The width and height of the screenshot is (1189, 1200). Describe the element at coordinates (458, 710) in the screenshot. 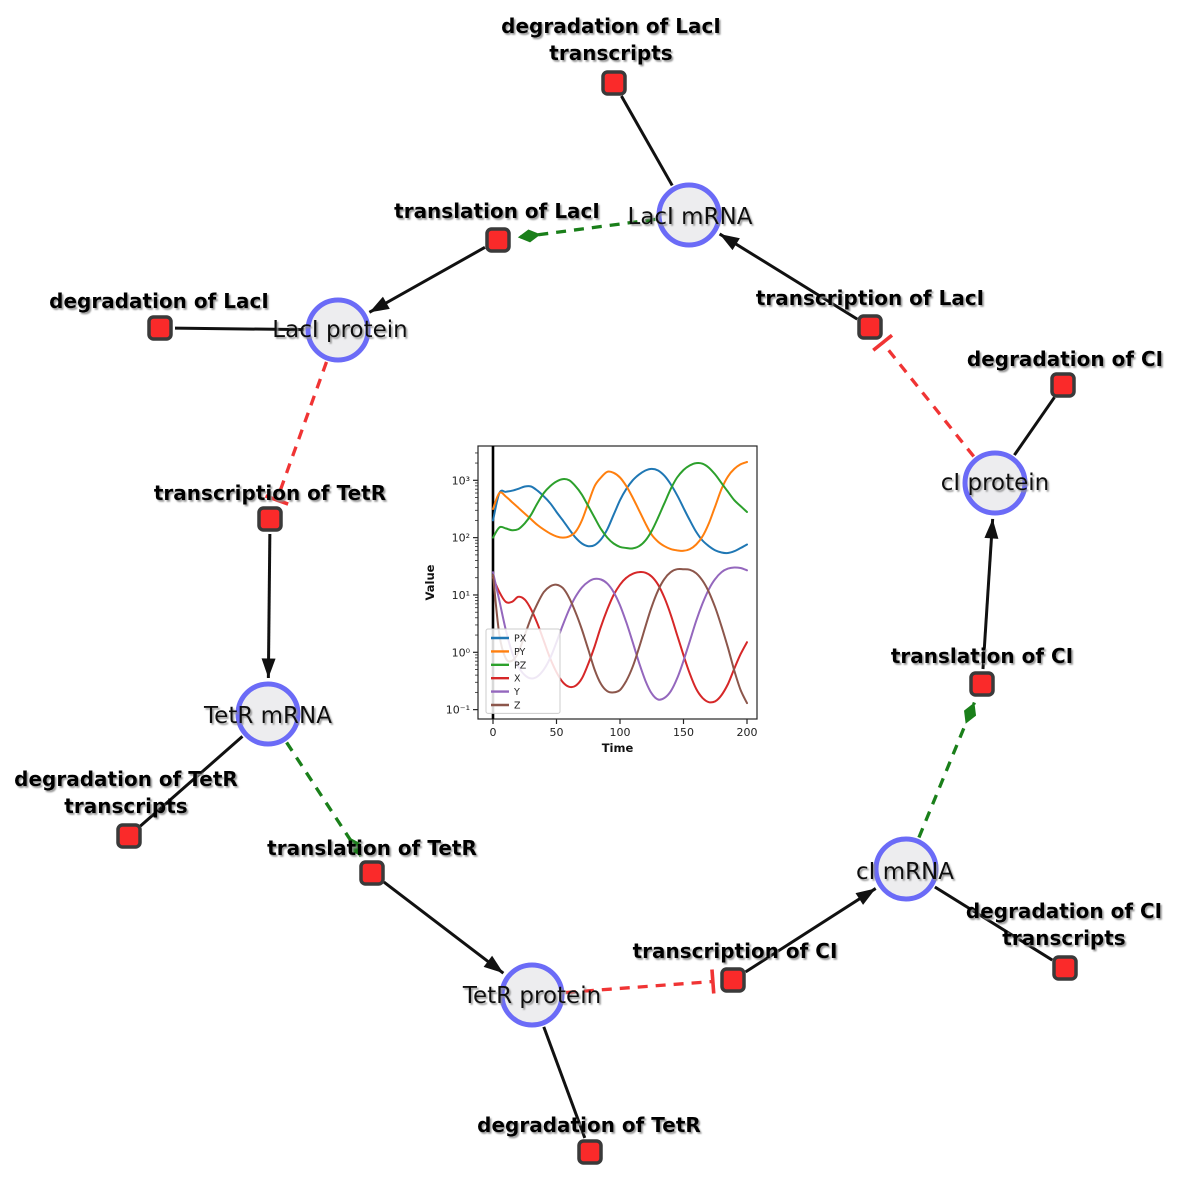

I see `chart-y-tick: 10⁻¹` at that location.